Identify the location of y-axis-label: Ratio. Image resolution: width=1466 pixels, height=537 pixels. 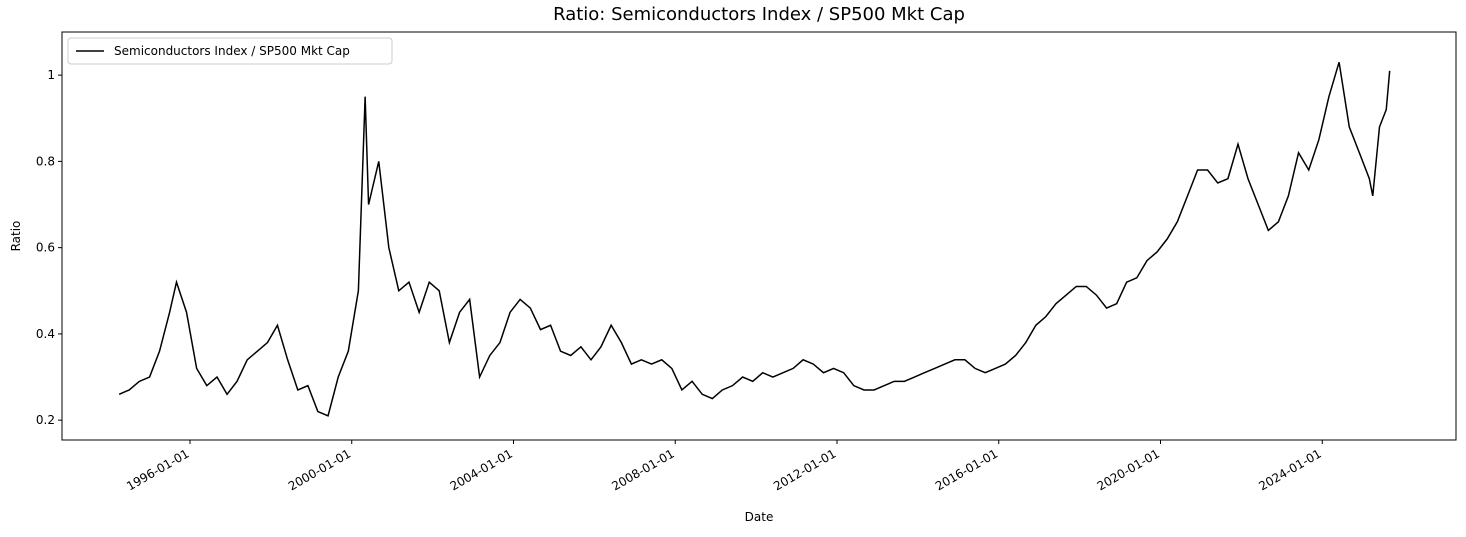
(16, 236).